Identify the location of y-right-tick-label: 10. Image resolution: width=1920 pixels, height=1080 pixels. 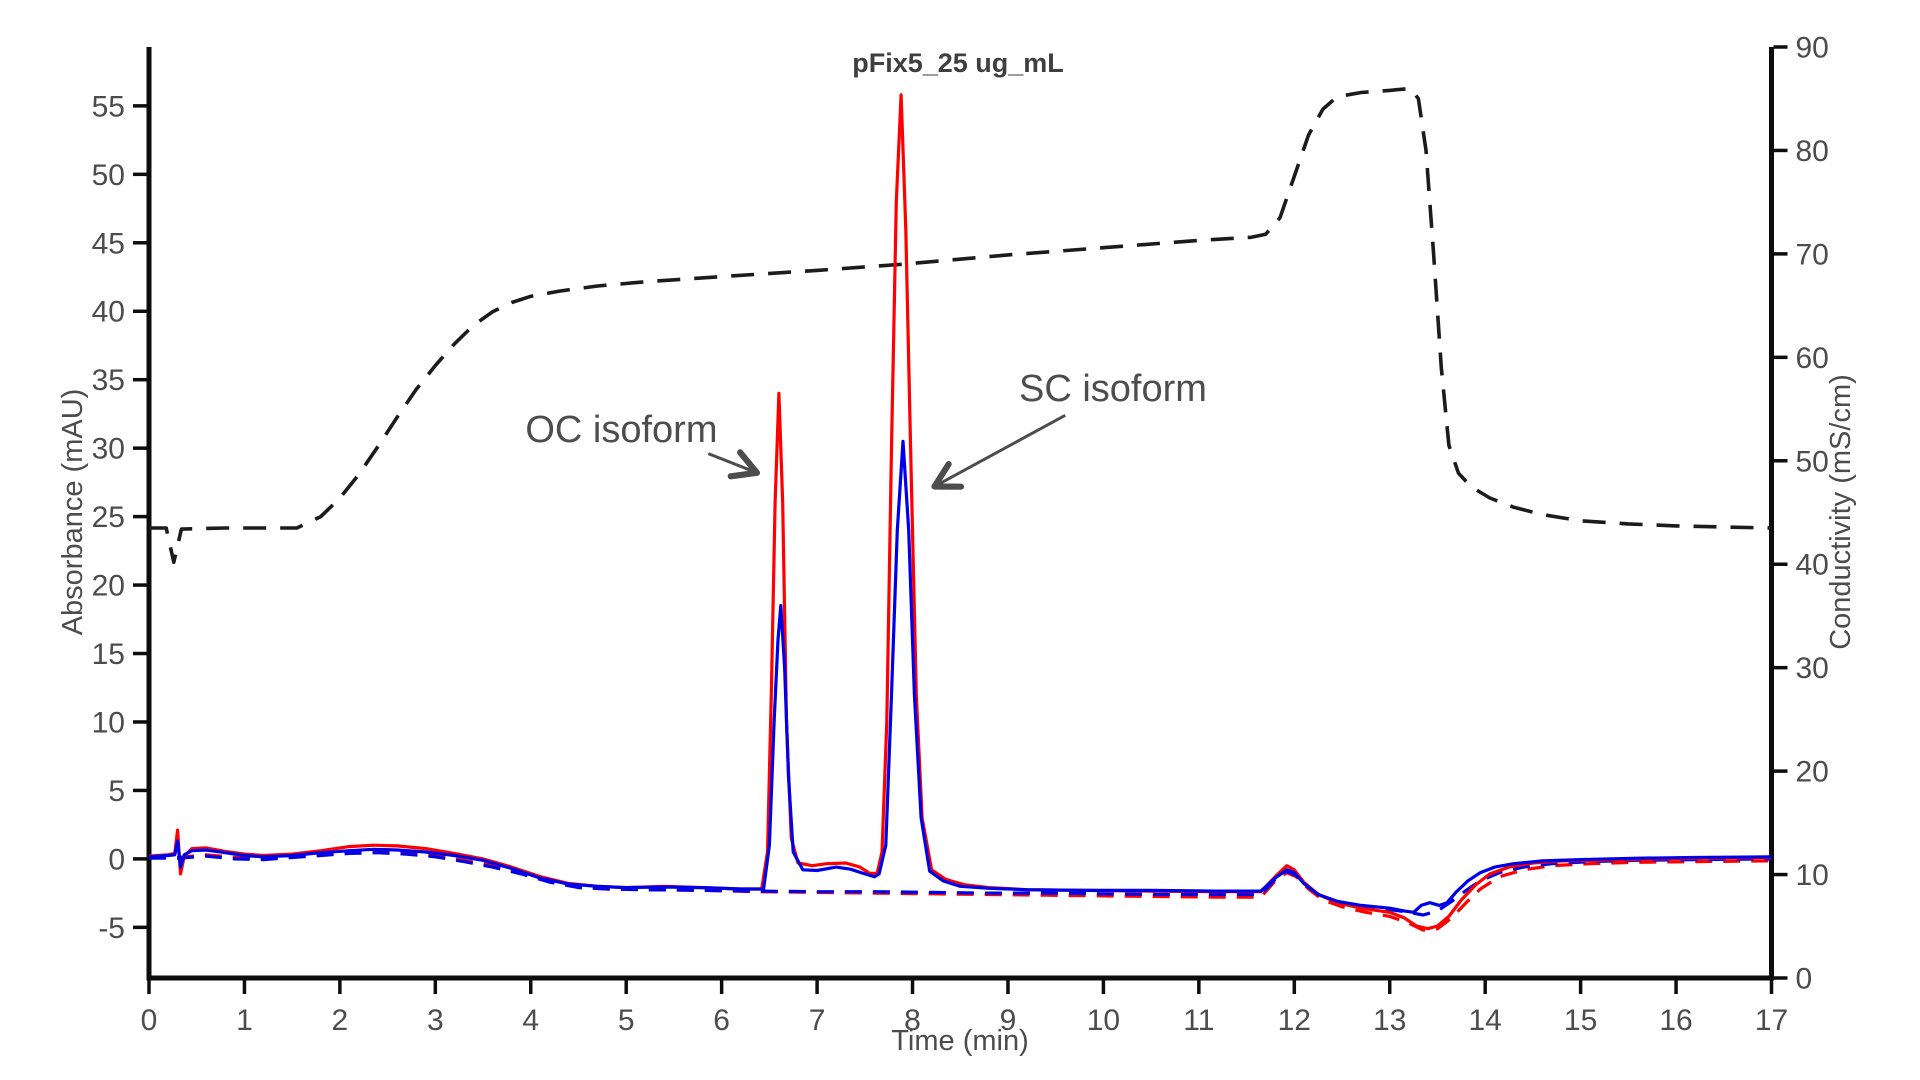
(1812, 875).